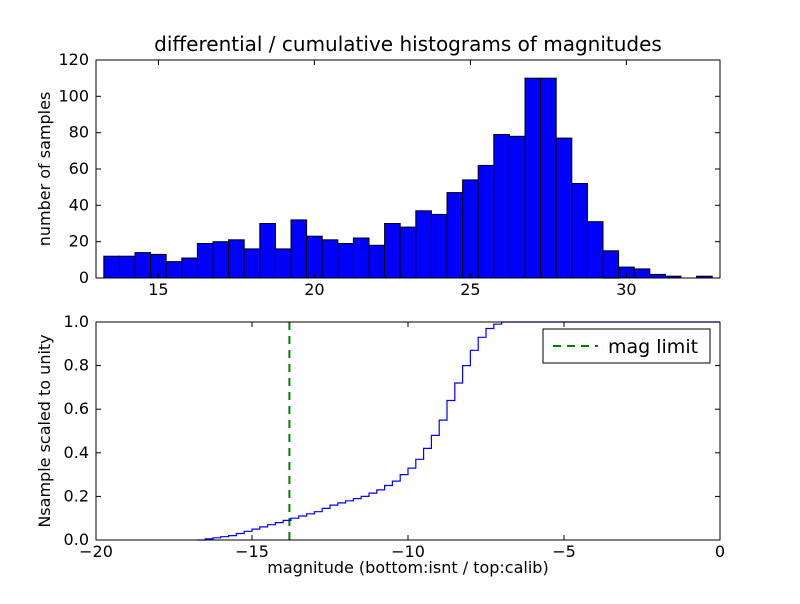 The height and width of the screenshot is (604, 800). Describe the element at coordinates (626, 289) in the screenshot. I see `x-tick-label: 30` at that location.